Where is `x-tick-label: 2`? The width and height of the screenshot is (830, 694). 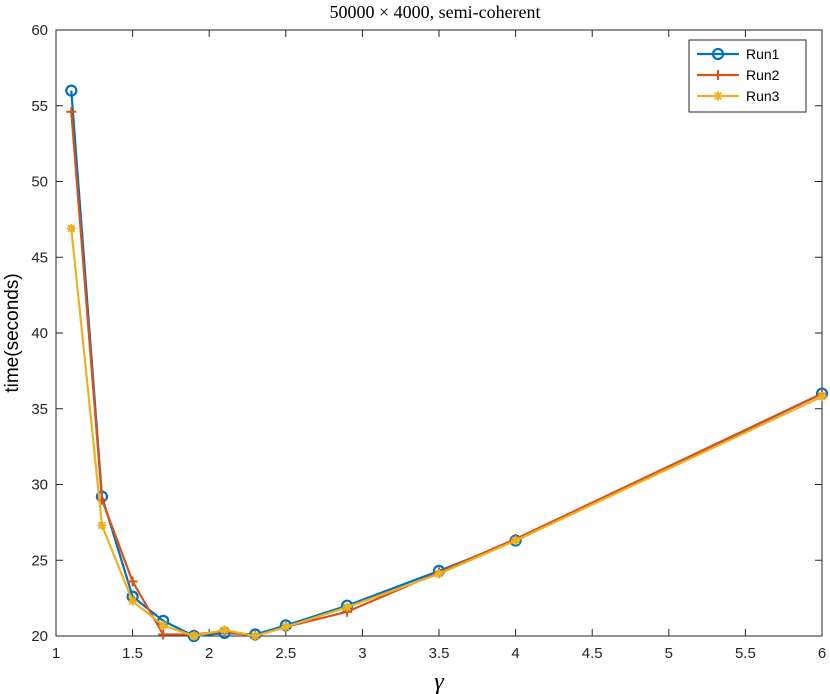
x-tick-label: 2 is located at coordinates (209, 653).